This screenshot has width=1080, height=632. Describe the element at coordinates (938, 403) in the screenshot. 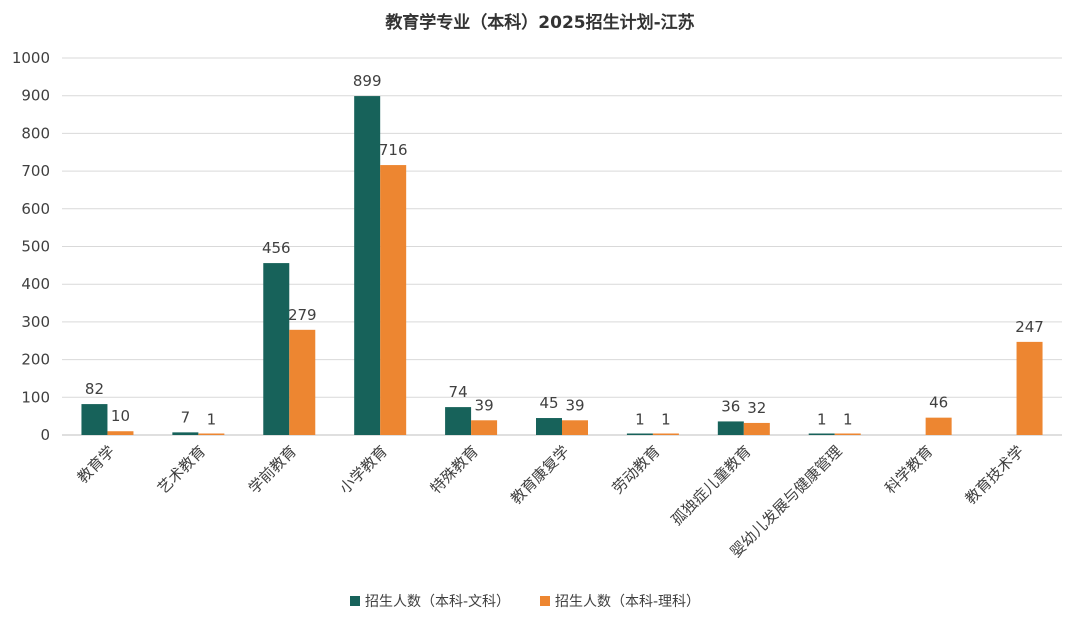

I see `data-label: 46` at that location.